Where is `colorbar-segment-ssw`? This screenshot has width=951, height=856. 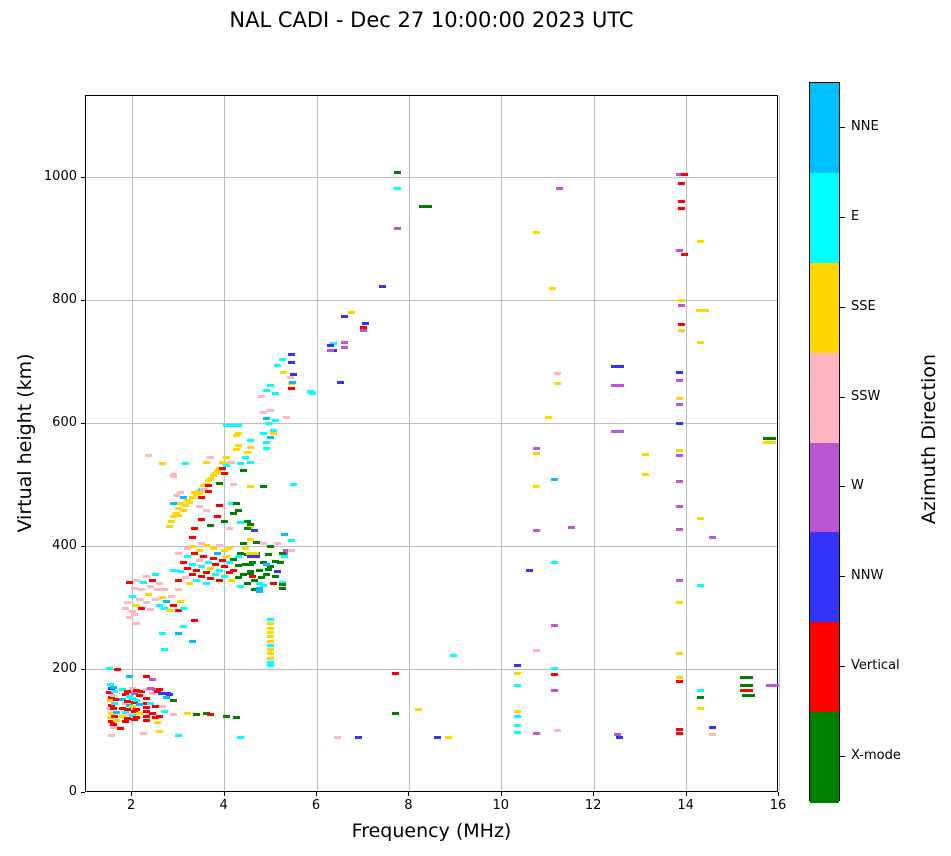 colorbar-segment-ssw is located at coordinates (824, 397).